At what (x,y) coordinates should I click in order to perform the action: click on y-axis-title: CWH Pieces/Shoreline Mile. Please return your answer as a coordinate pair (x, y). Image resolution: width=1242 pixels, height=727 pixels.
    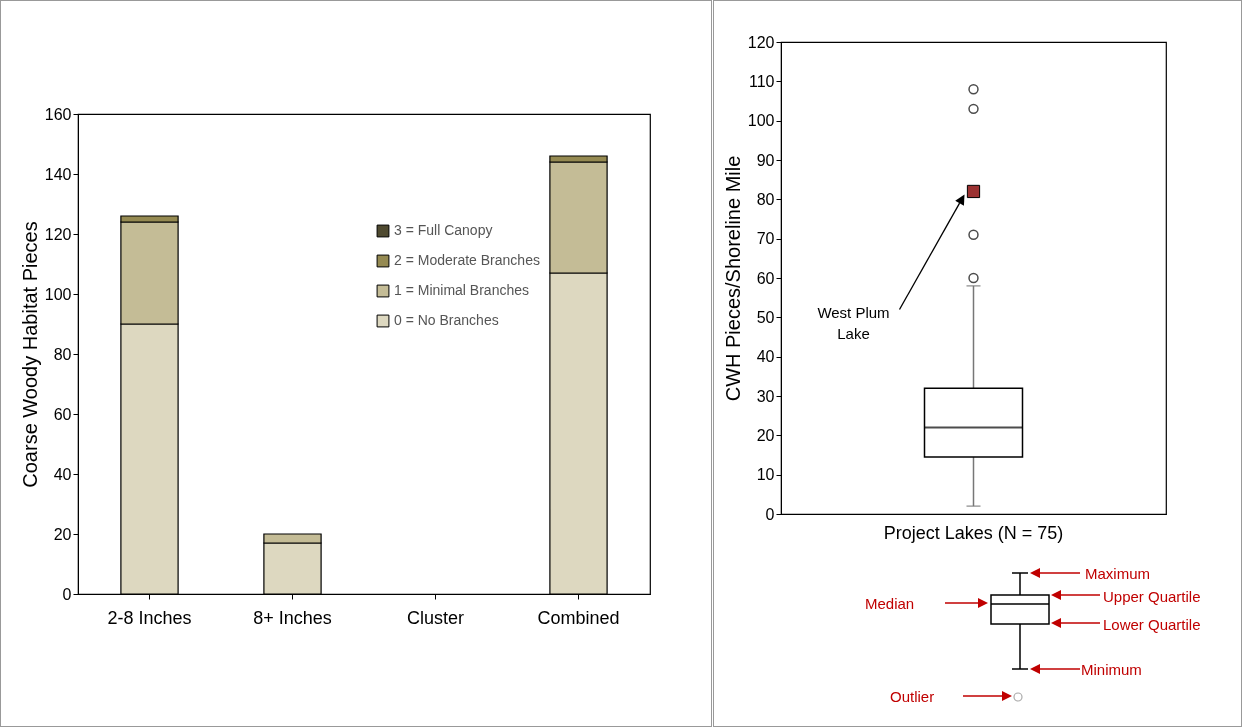
    Looking at the image, I should click on (732, 278).